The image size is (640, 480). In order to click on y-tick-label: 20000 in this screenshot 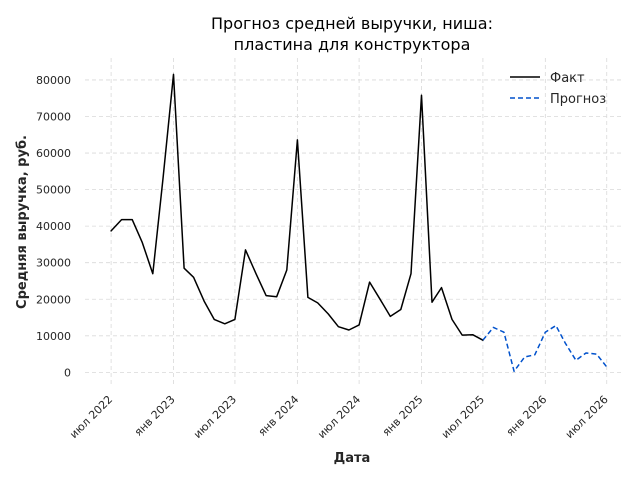, I will do `click(53, 299)`.